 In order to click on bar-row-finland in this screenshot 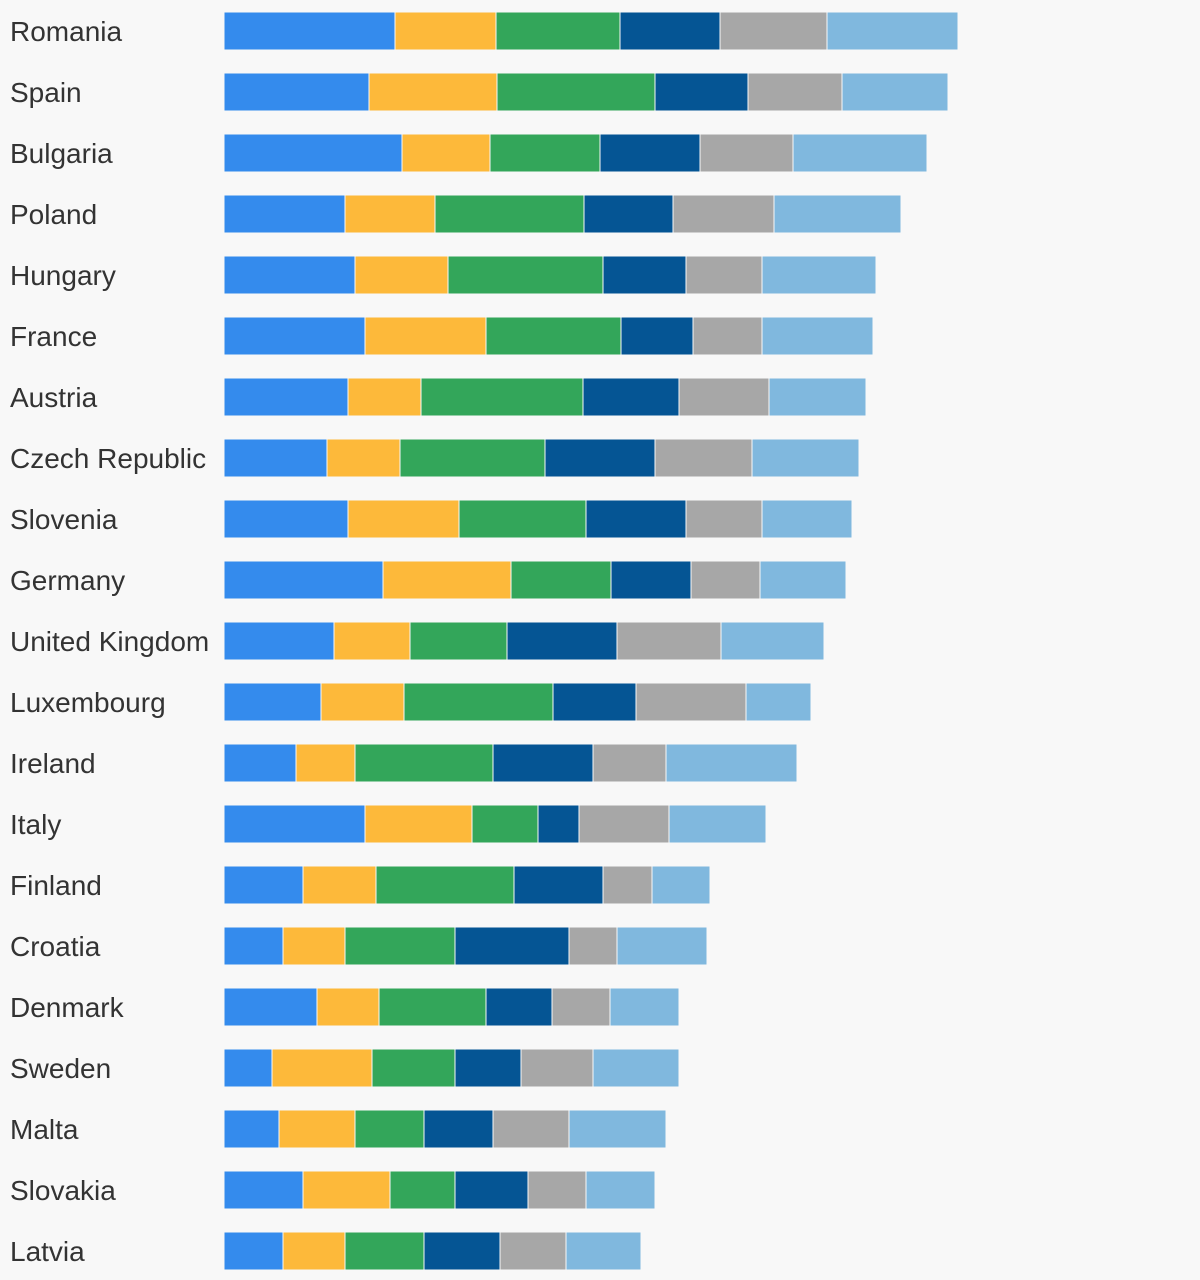, I will do `click(467, 885)`.